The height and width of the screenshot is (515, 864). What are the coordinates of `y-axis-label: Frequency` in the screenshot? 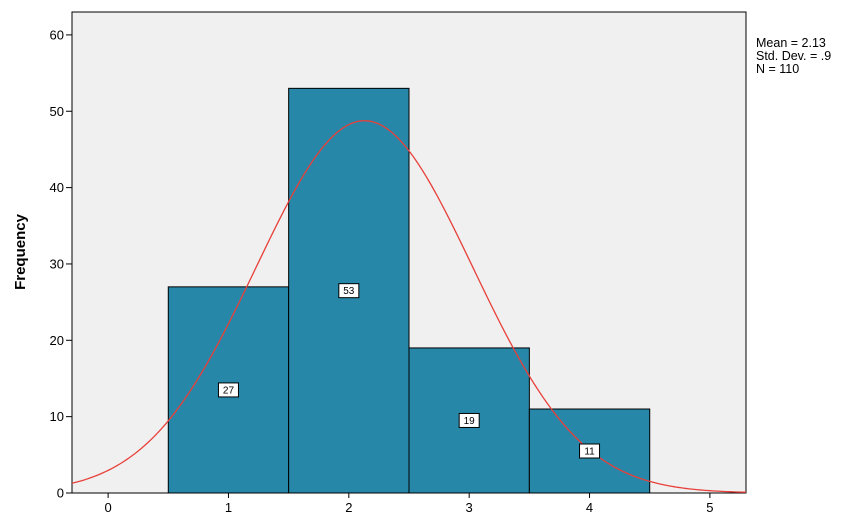 It's located at (20, 251).